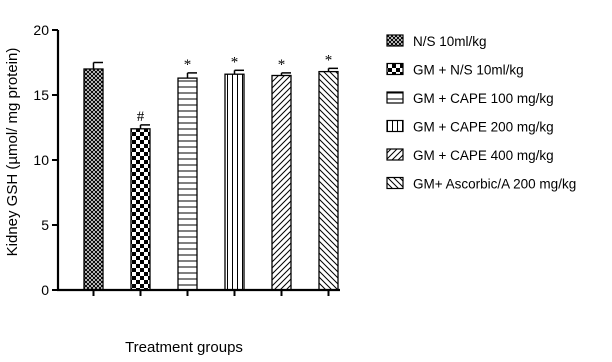  What do you see at coordinates (41, 95) in the screenshot?
I see `y-tick-label: 15` at bounding box center [41, 95].